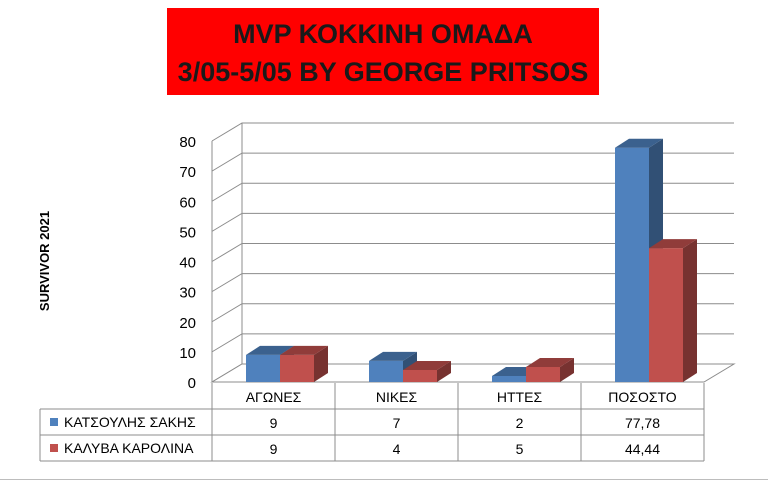 This screenshot has width=768, height=483. What do you see at coordinates (192, 383) in the screenshot?
I see `y-tick-label: 0` at bounding box center [192, 383].